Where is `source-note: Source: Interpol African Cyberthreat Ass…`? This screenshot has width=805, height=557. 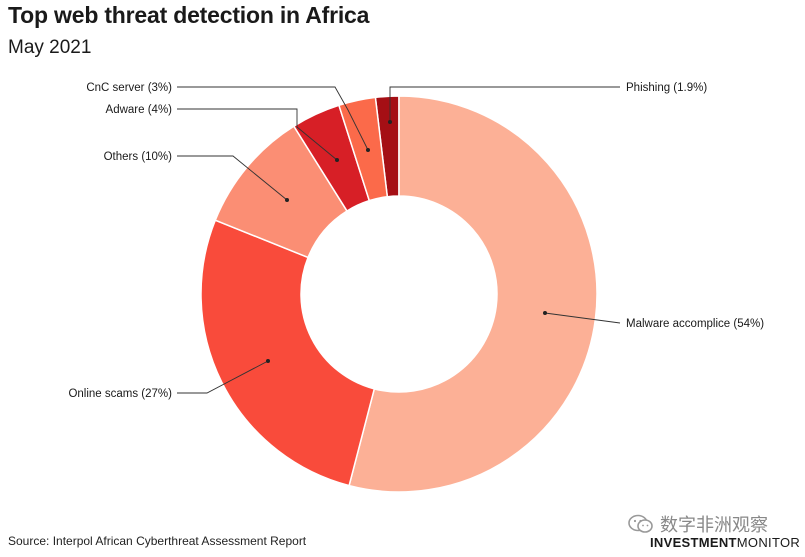 source-note: Source: Interpol African Cyberthreat Ass… is located at coordinates (157, 541).